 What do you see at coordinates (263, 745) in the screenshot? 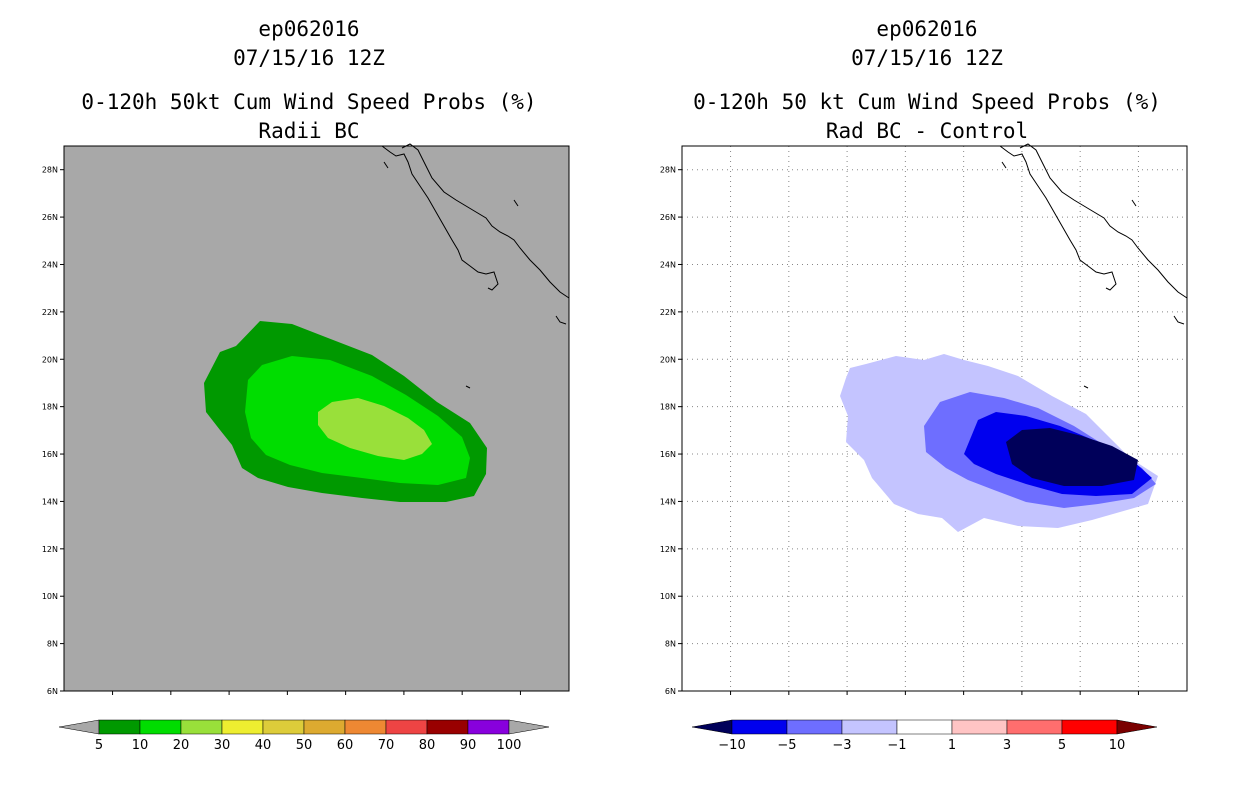
I see `colorbar-label: 40` at bounding box center [263, 745].